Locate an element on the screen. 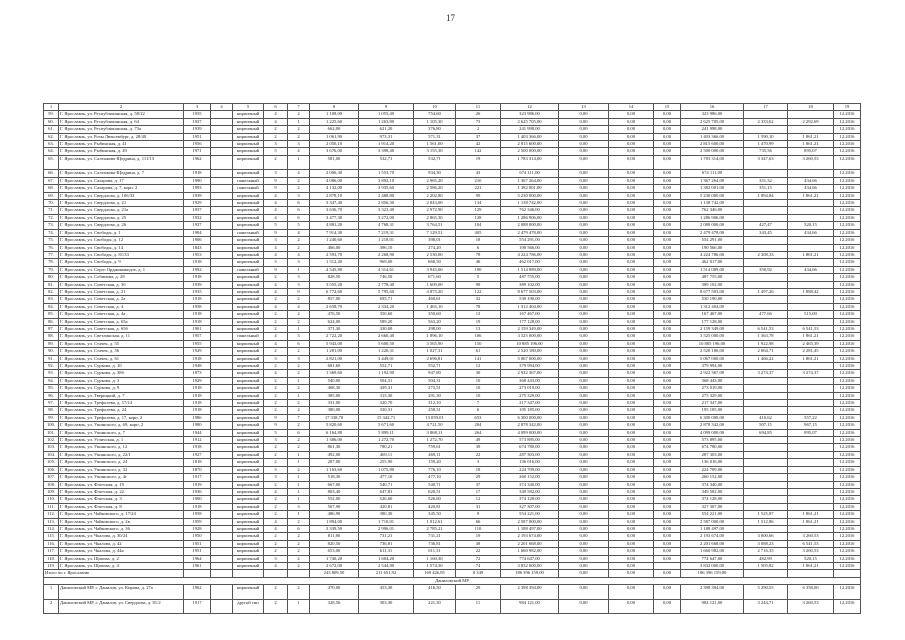  table-cell: 1918 is located at coordinates (197, 321).